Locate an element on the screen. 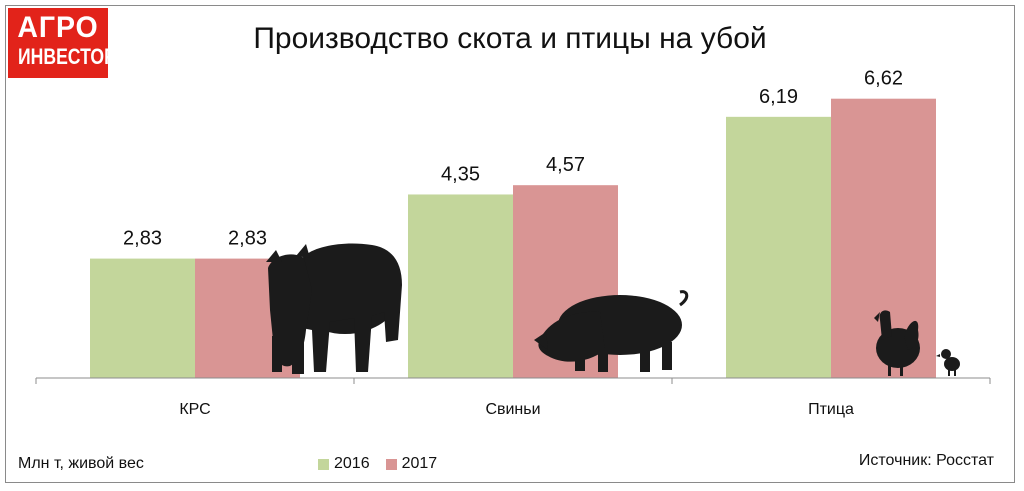  source-label: Источник: Росстат is located at coordinates (926, 460).